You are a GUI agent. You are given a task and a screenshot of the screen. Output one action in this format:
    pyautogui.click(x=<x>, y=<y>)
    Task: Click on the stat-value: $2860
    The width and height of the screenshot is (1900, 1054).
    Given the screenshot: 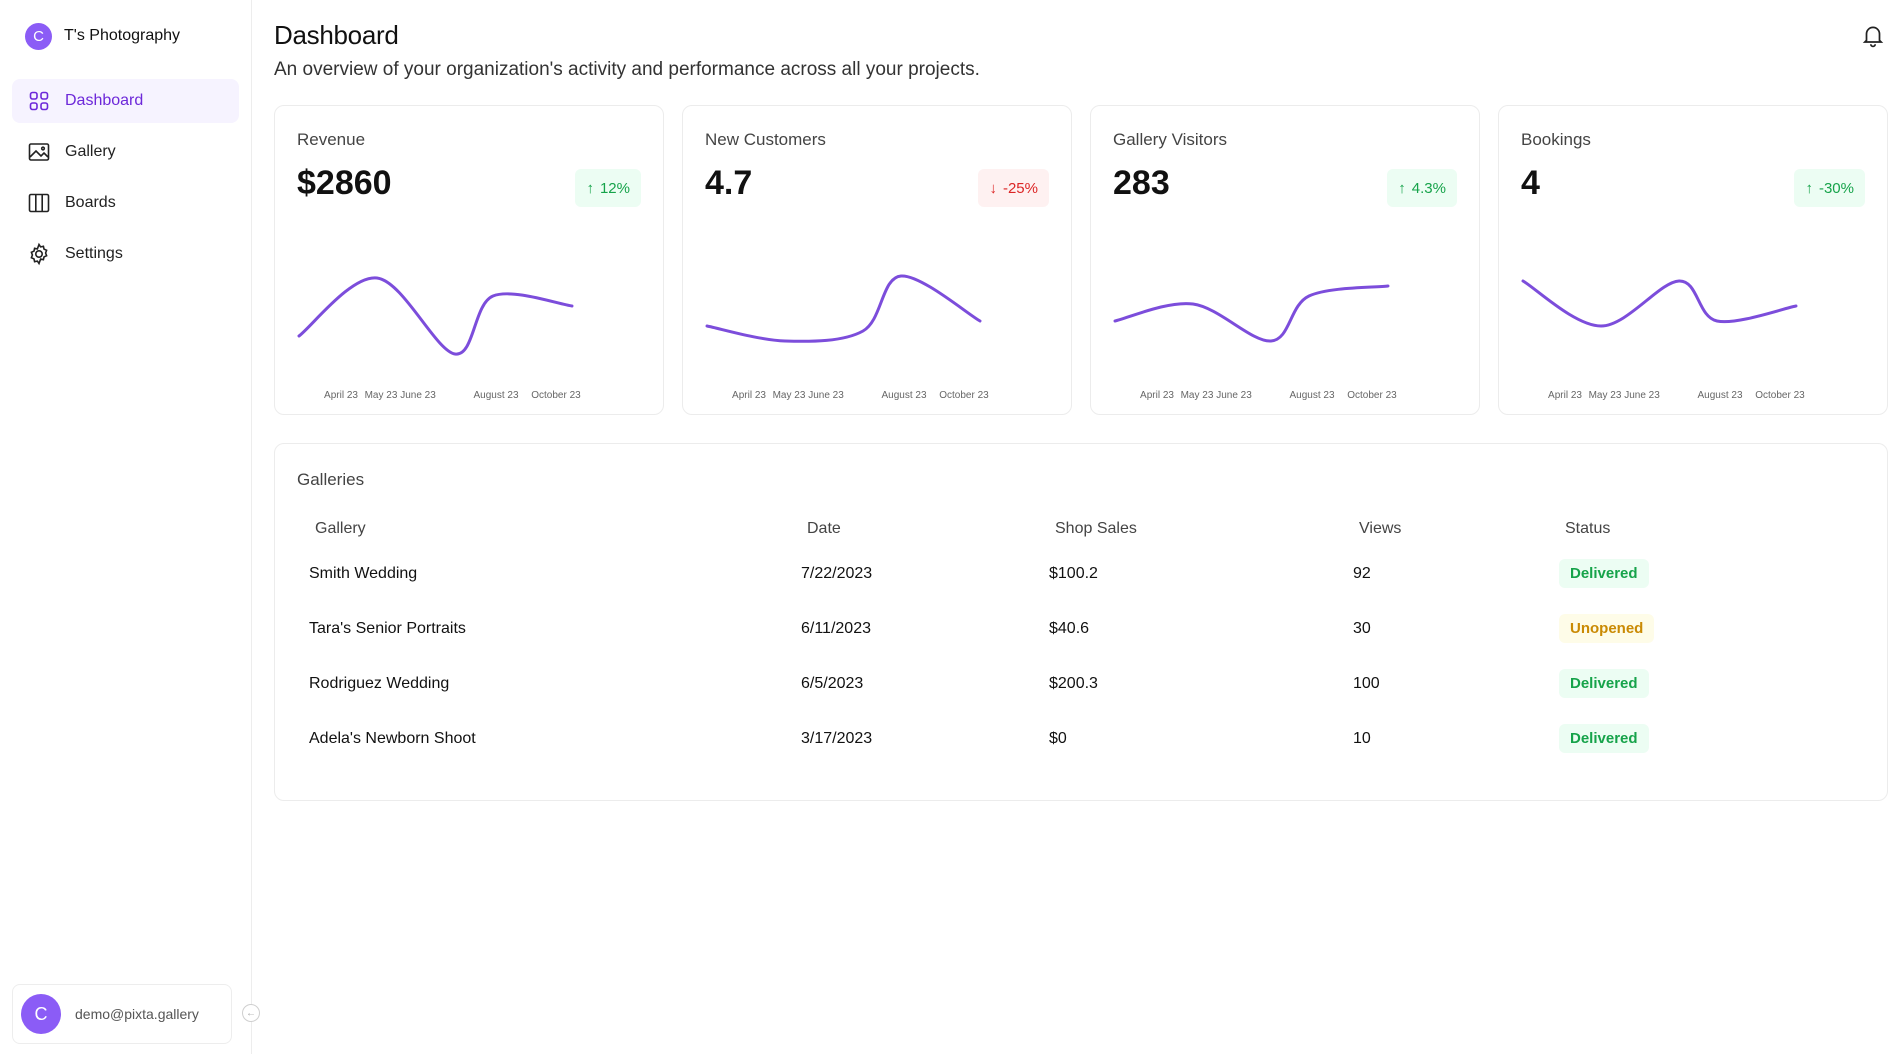 What is the action you would take?
    pyautogui.click(x=344, y=183)
    